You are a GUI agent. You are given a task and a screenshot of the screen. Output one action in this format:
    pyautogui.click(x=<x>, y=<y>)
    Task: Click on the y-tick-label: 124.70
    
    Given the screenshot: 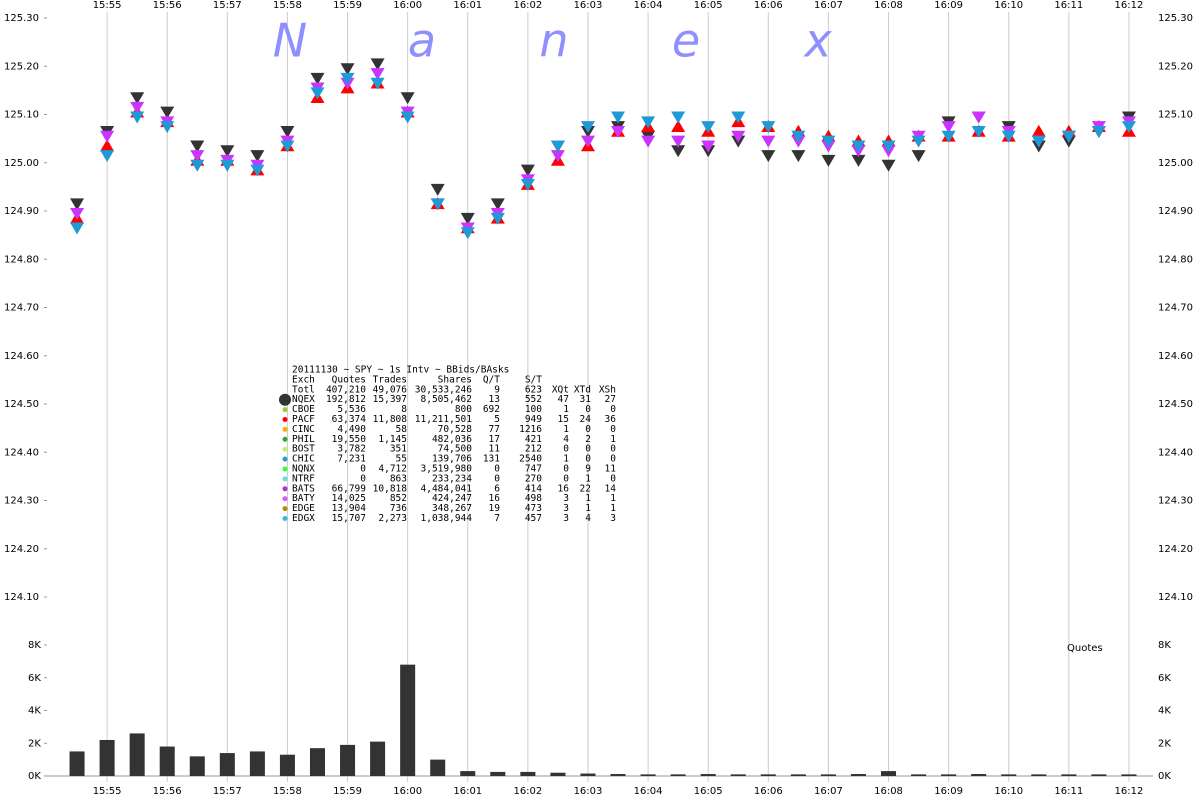 What is the action you would take?
    pyautogui.click(x=21, y=308)
    